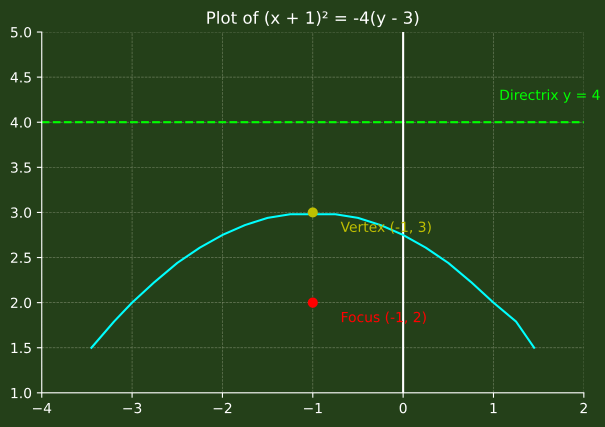 Image resolution: width=605 pixels, height=427 pixels. I want to click on y-tick-label: 5.0, so click(21, 32).